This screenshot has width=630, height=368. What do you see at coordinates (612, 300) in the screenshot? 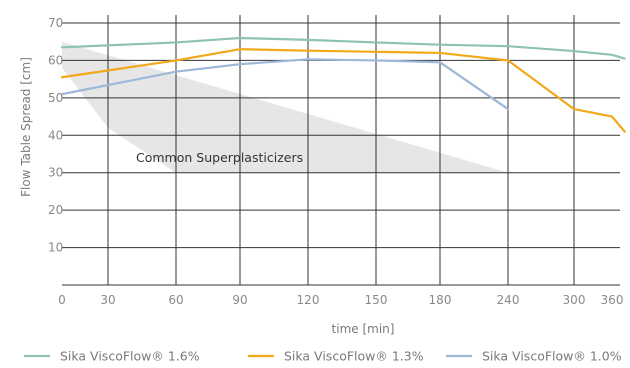
I see `x-tick-label: 360` at bounding box center [612, 300].